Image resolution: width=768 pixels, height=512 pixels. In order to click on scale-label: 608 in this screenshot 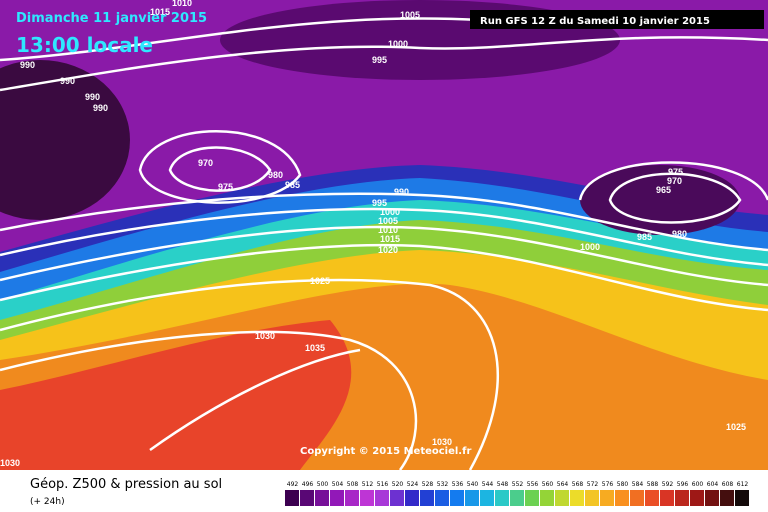, I will do `click(728, 484)`.